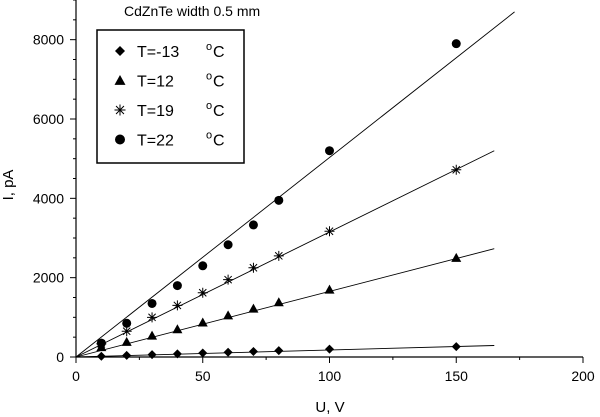 The height and width of the screenshot is (417, 600). What do you see at coordinates (120, 139) in the screenshot?
I see `legend-marker-circle` at bounding box center [120, 139].